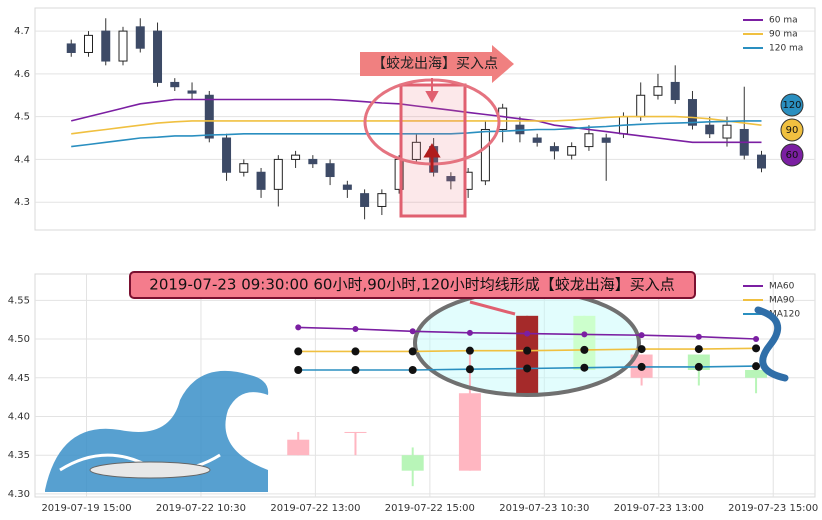 The image size is (822, 520). I want to click on title-banner, so click(412, 285).